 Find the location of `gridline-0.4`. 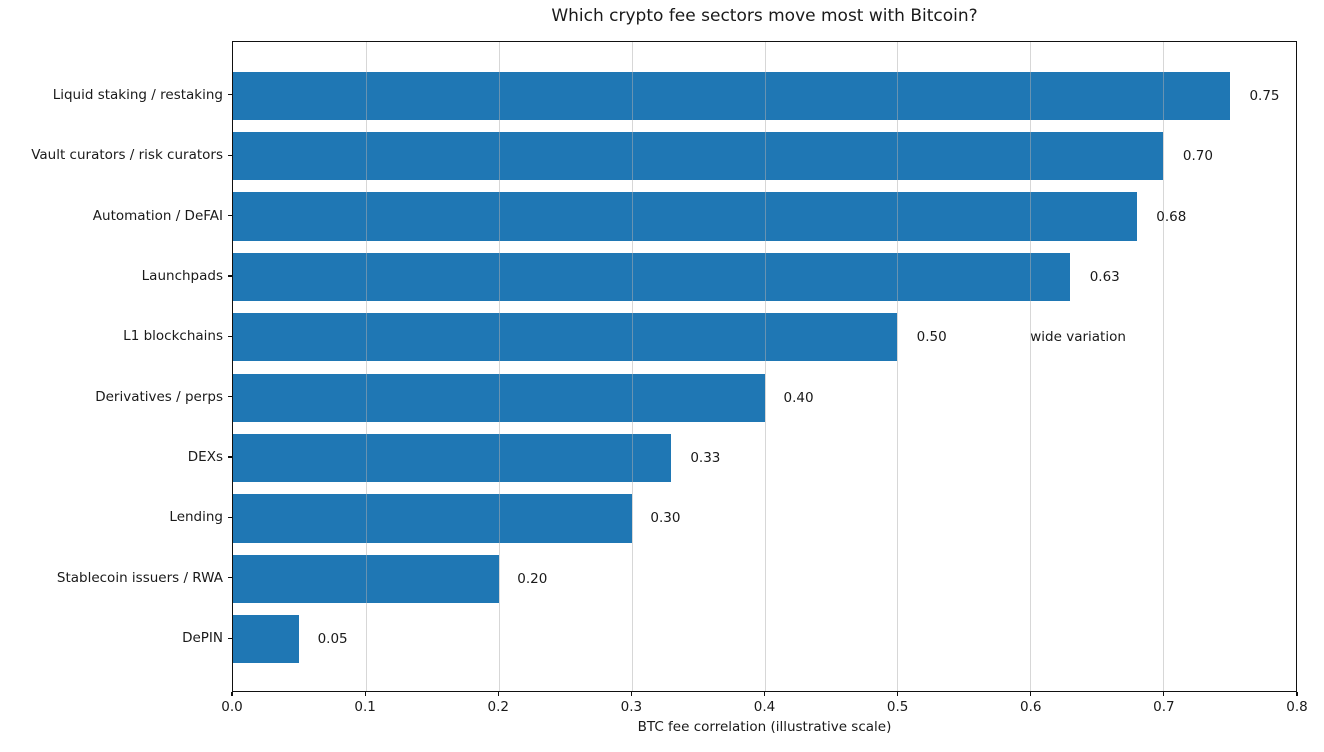

gridline-0.4 is located at coordinates (765, 366).